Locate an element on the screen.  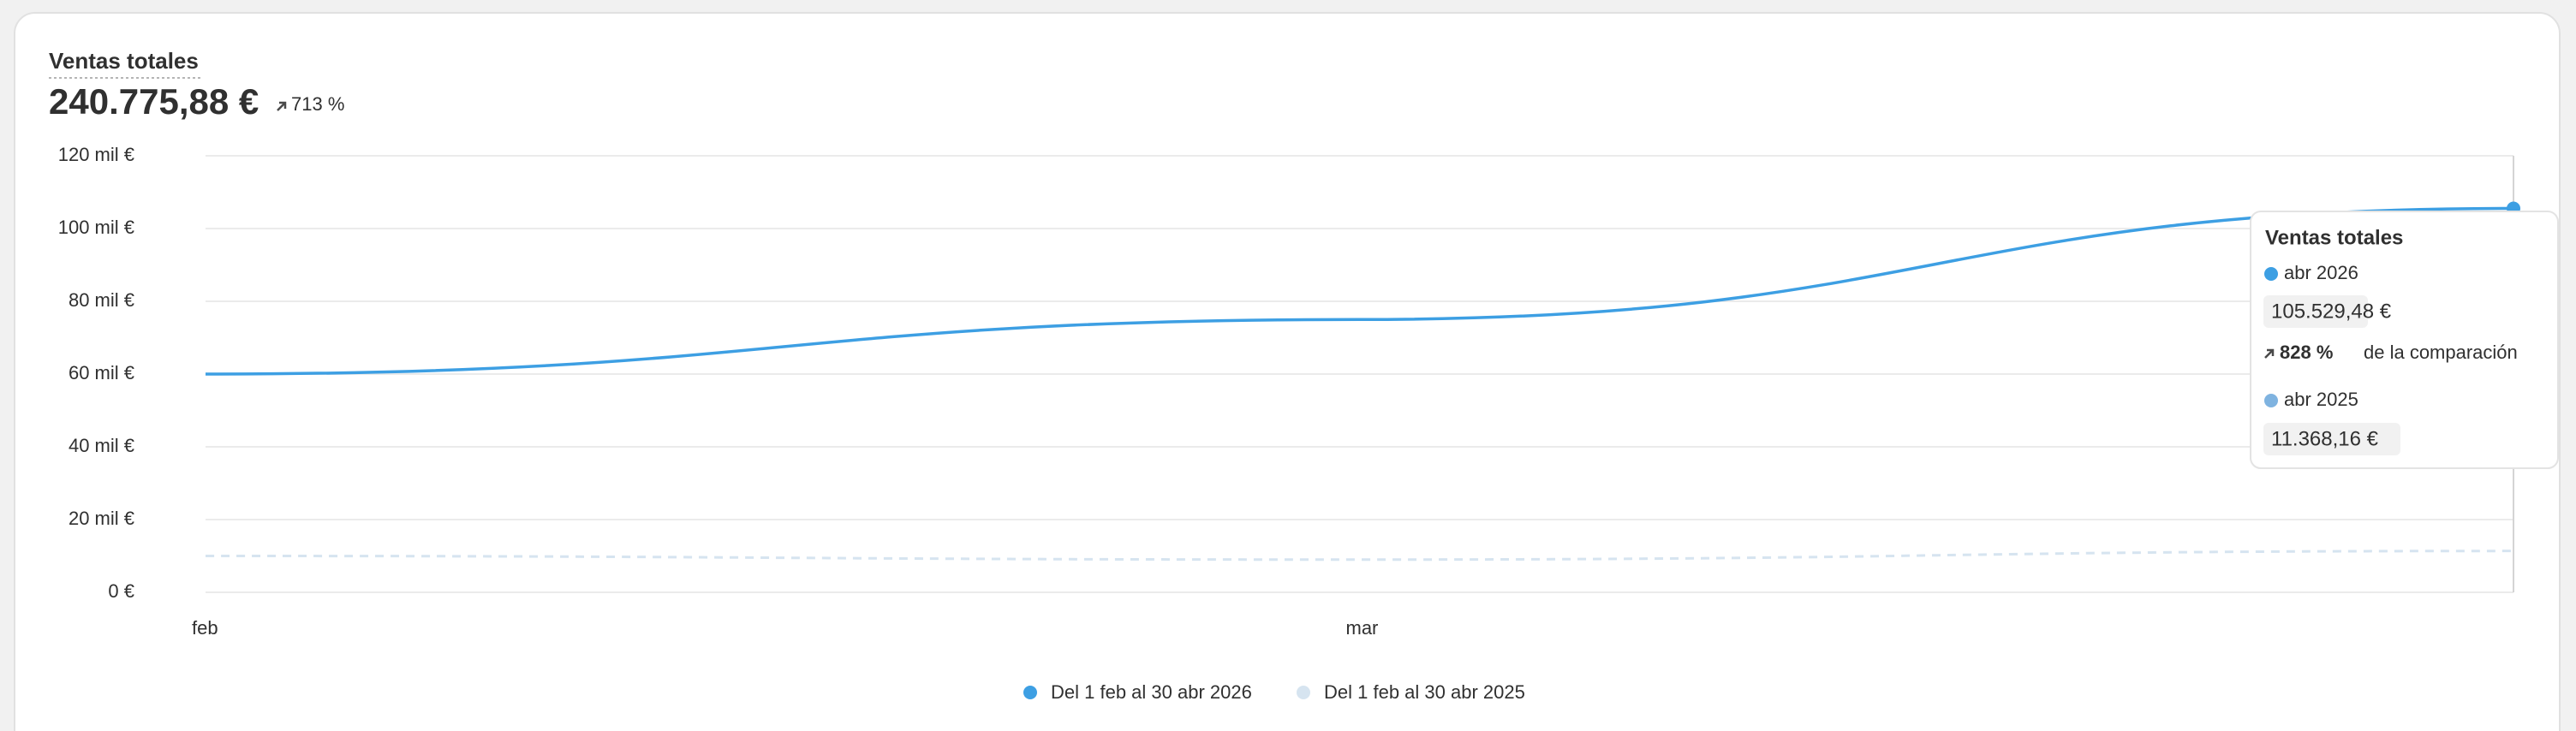
y-tick-label: 100 mil € is located at coordinates (96, 227).